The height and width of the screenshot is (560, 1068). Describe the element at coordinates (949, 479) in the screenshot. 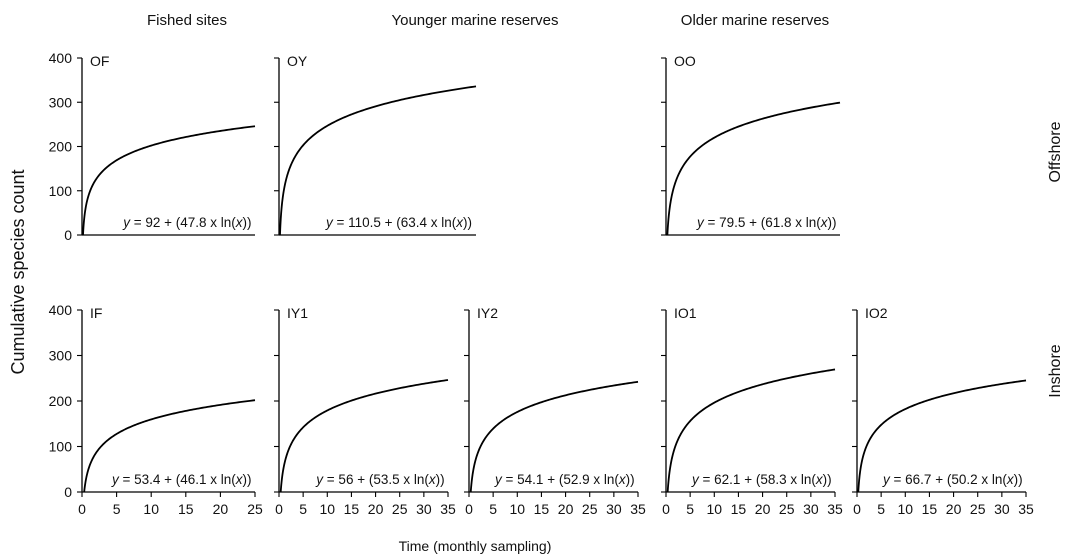

I see `equation-part: = 66.7 + (50.2 x ln(` at that location.